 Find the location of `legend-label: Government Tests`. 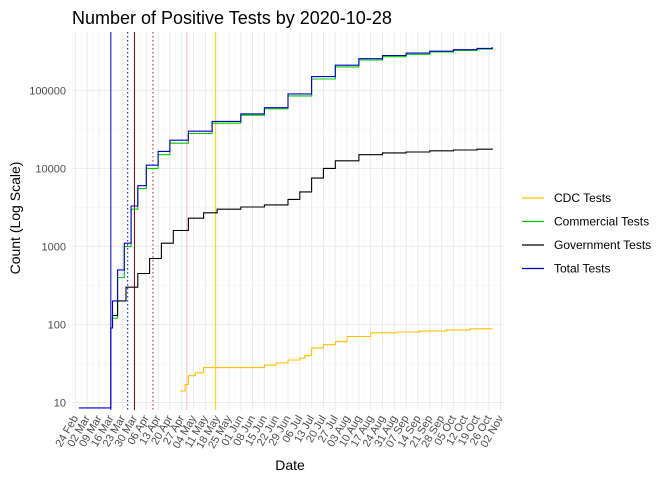

legend-label: Government Tests is located at coordinates (602, 245).